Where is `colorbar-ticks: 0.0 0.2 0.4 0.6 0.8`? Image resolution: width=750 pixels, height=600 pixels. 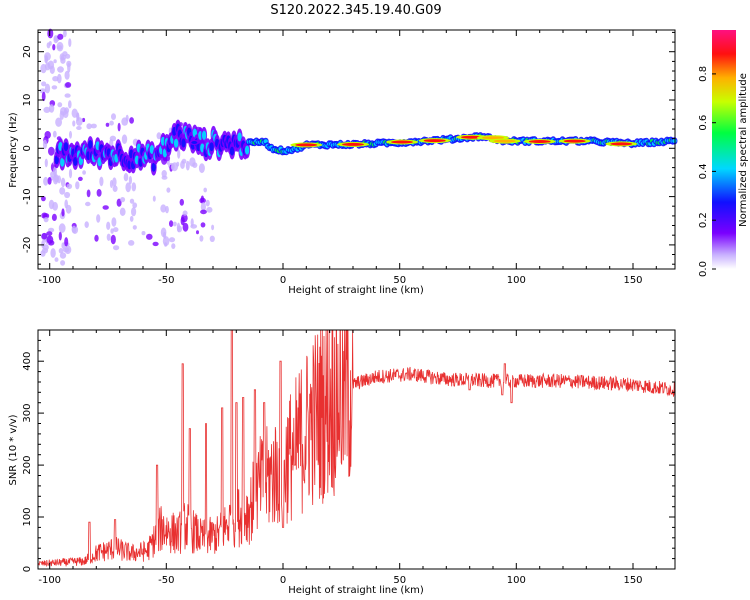
colorbar-ticks: 0.0 0.2 0.4 0.6 0.8 is located at coordinates (707, 171).